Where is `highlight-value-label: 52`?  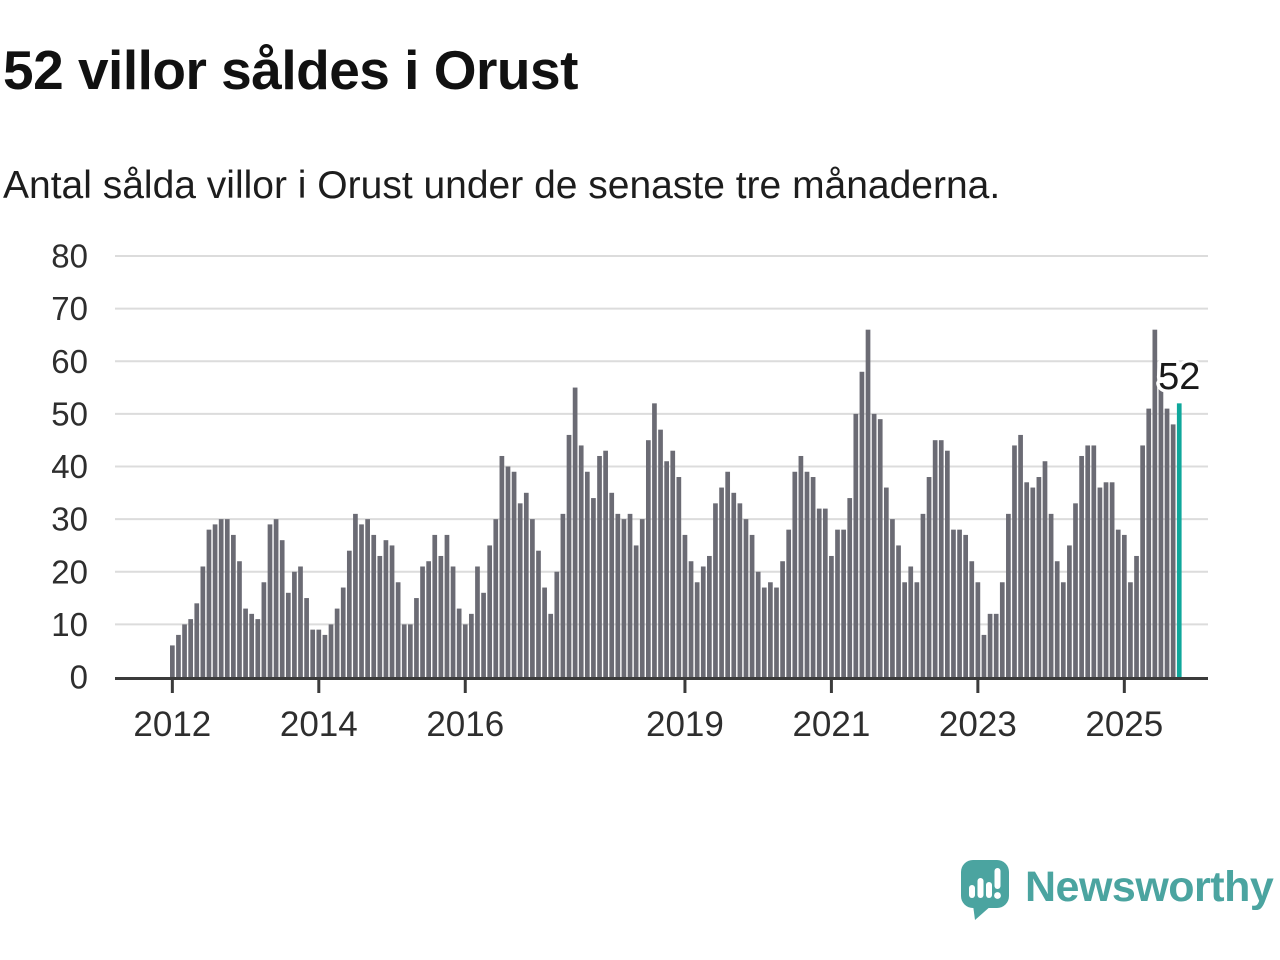 highlight-value-label: 52 is located at coordinates (1179, 377).